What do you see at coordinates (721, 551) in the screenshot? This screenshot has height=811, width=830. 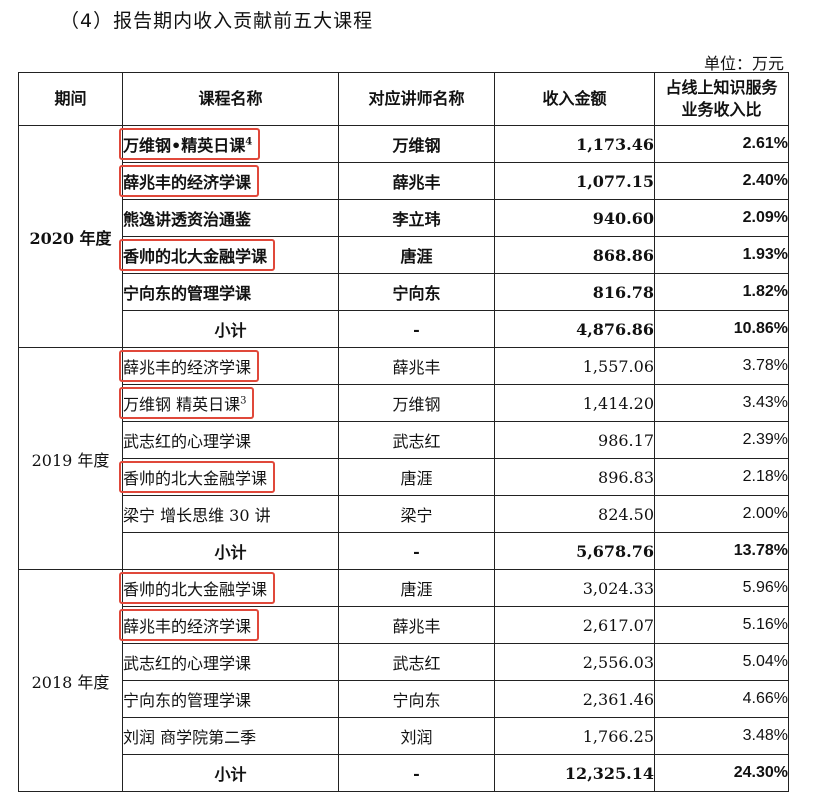 I see `subtotal-ratio: 13.78%` at bounding box center [721, 551].